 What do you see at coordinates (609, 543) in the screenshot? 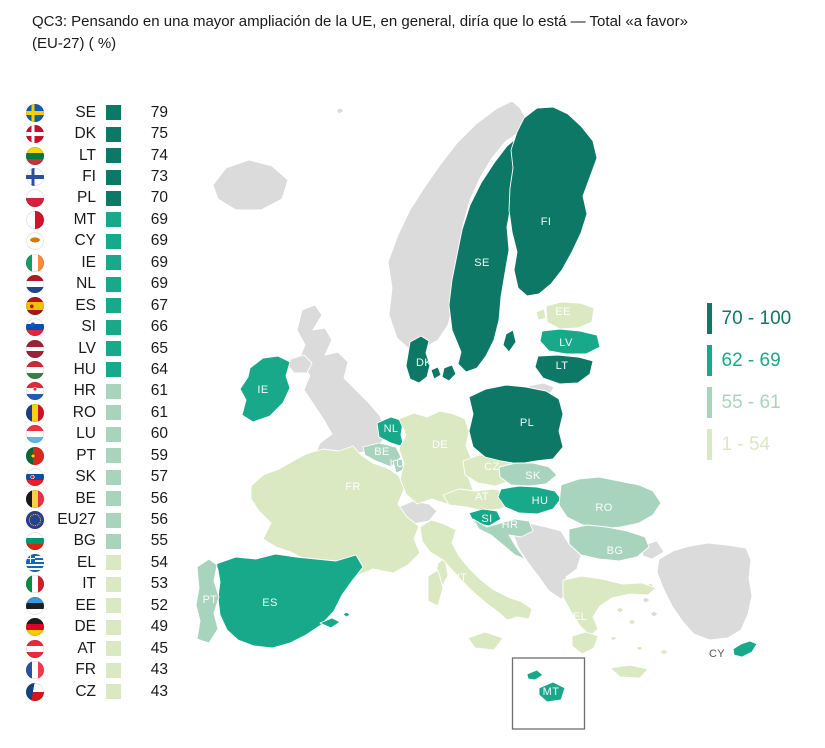
I see `map-country-bg` at bounding box center [609, 543].